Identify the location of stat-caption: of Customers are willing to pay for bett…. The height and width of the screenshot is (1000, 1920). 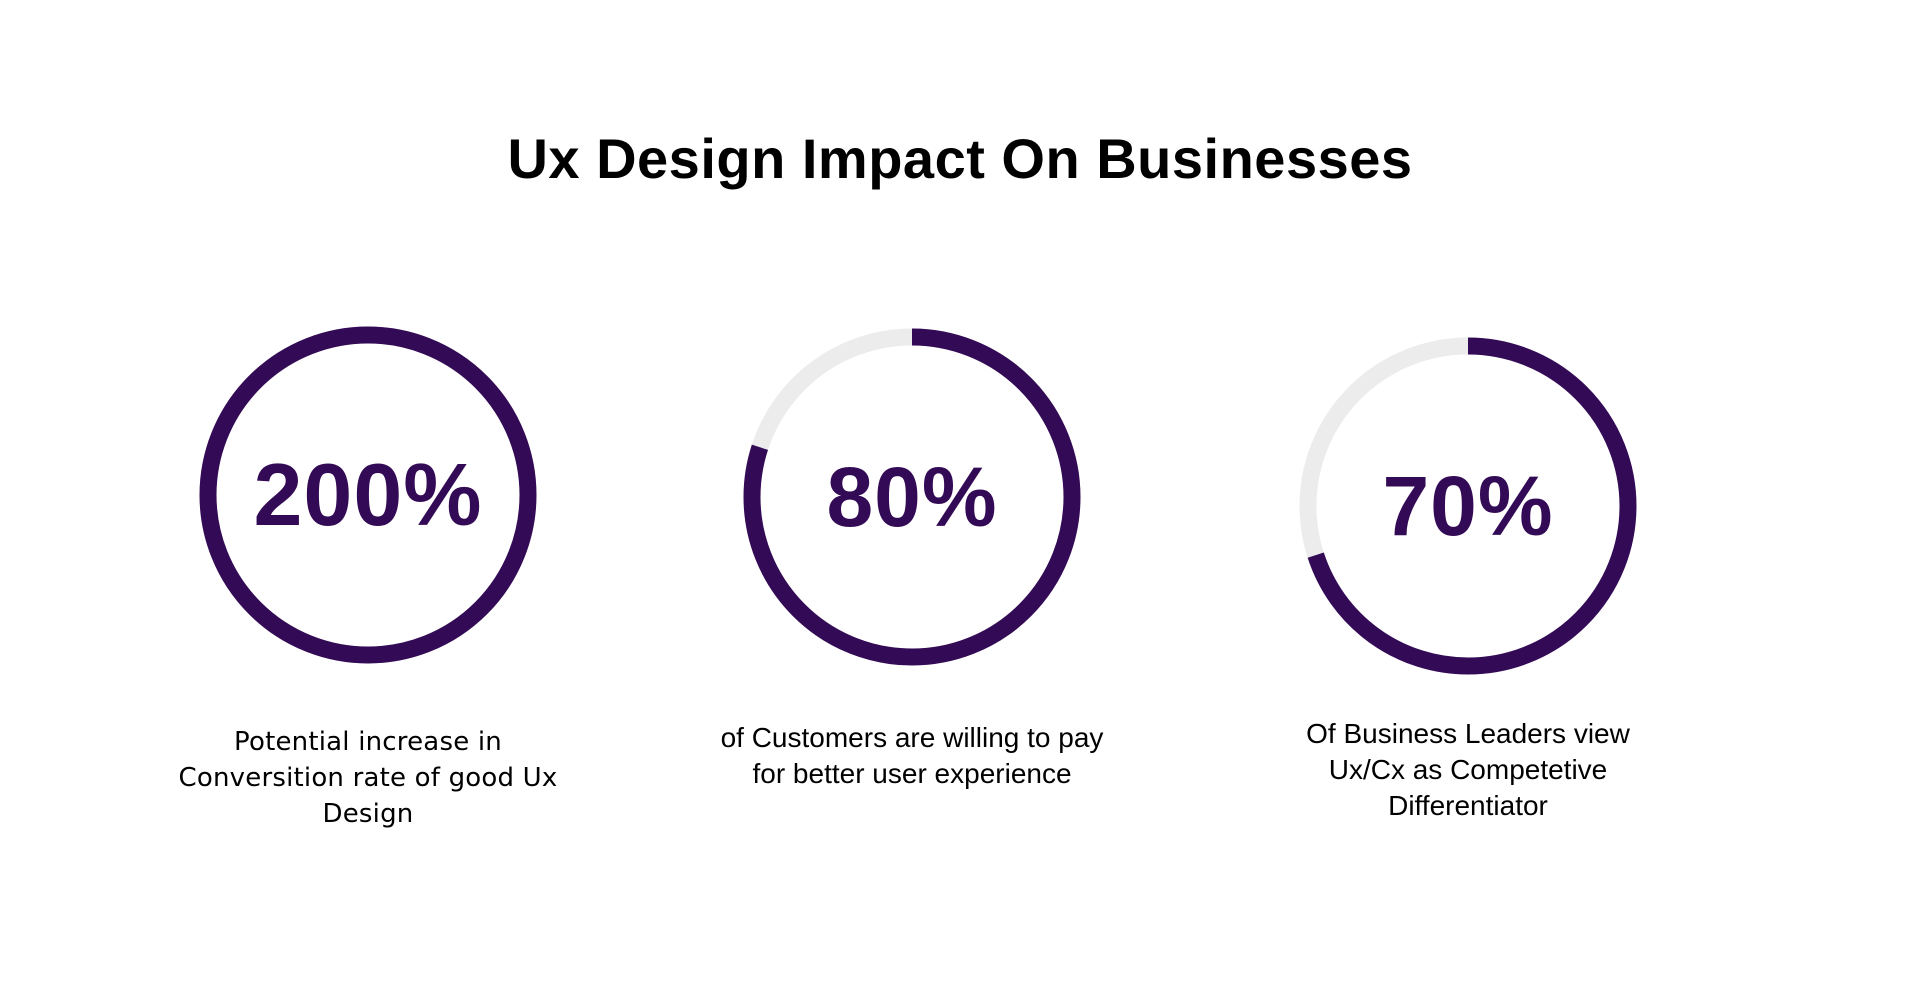
(912, 755).